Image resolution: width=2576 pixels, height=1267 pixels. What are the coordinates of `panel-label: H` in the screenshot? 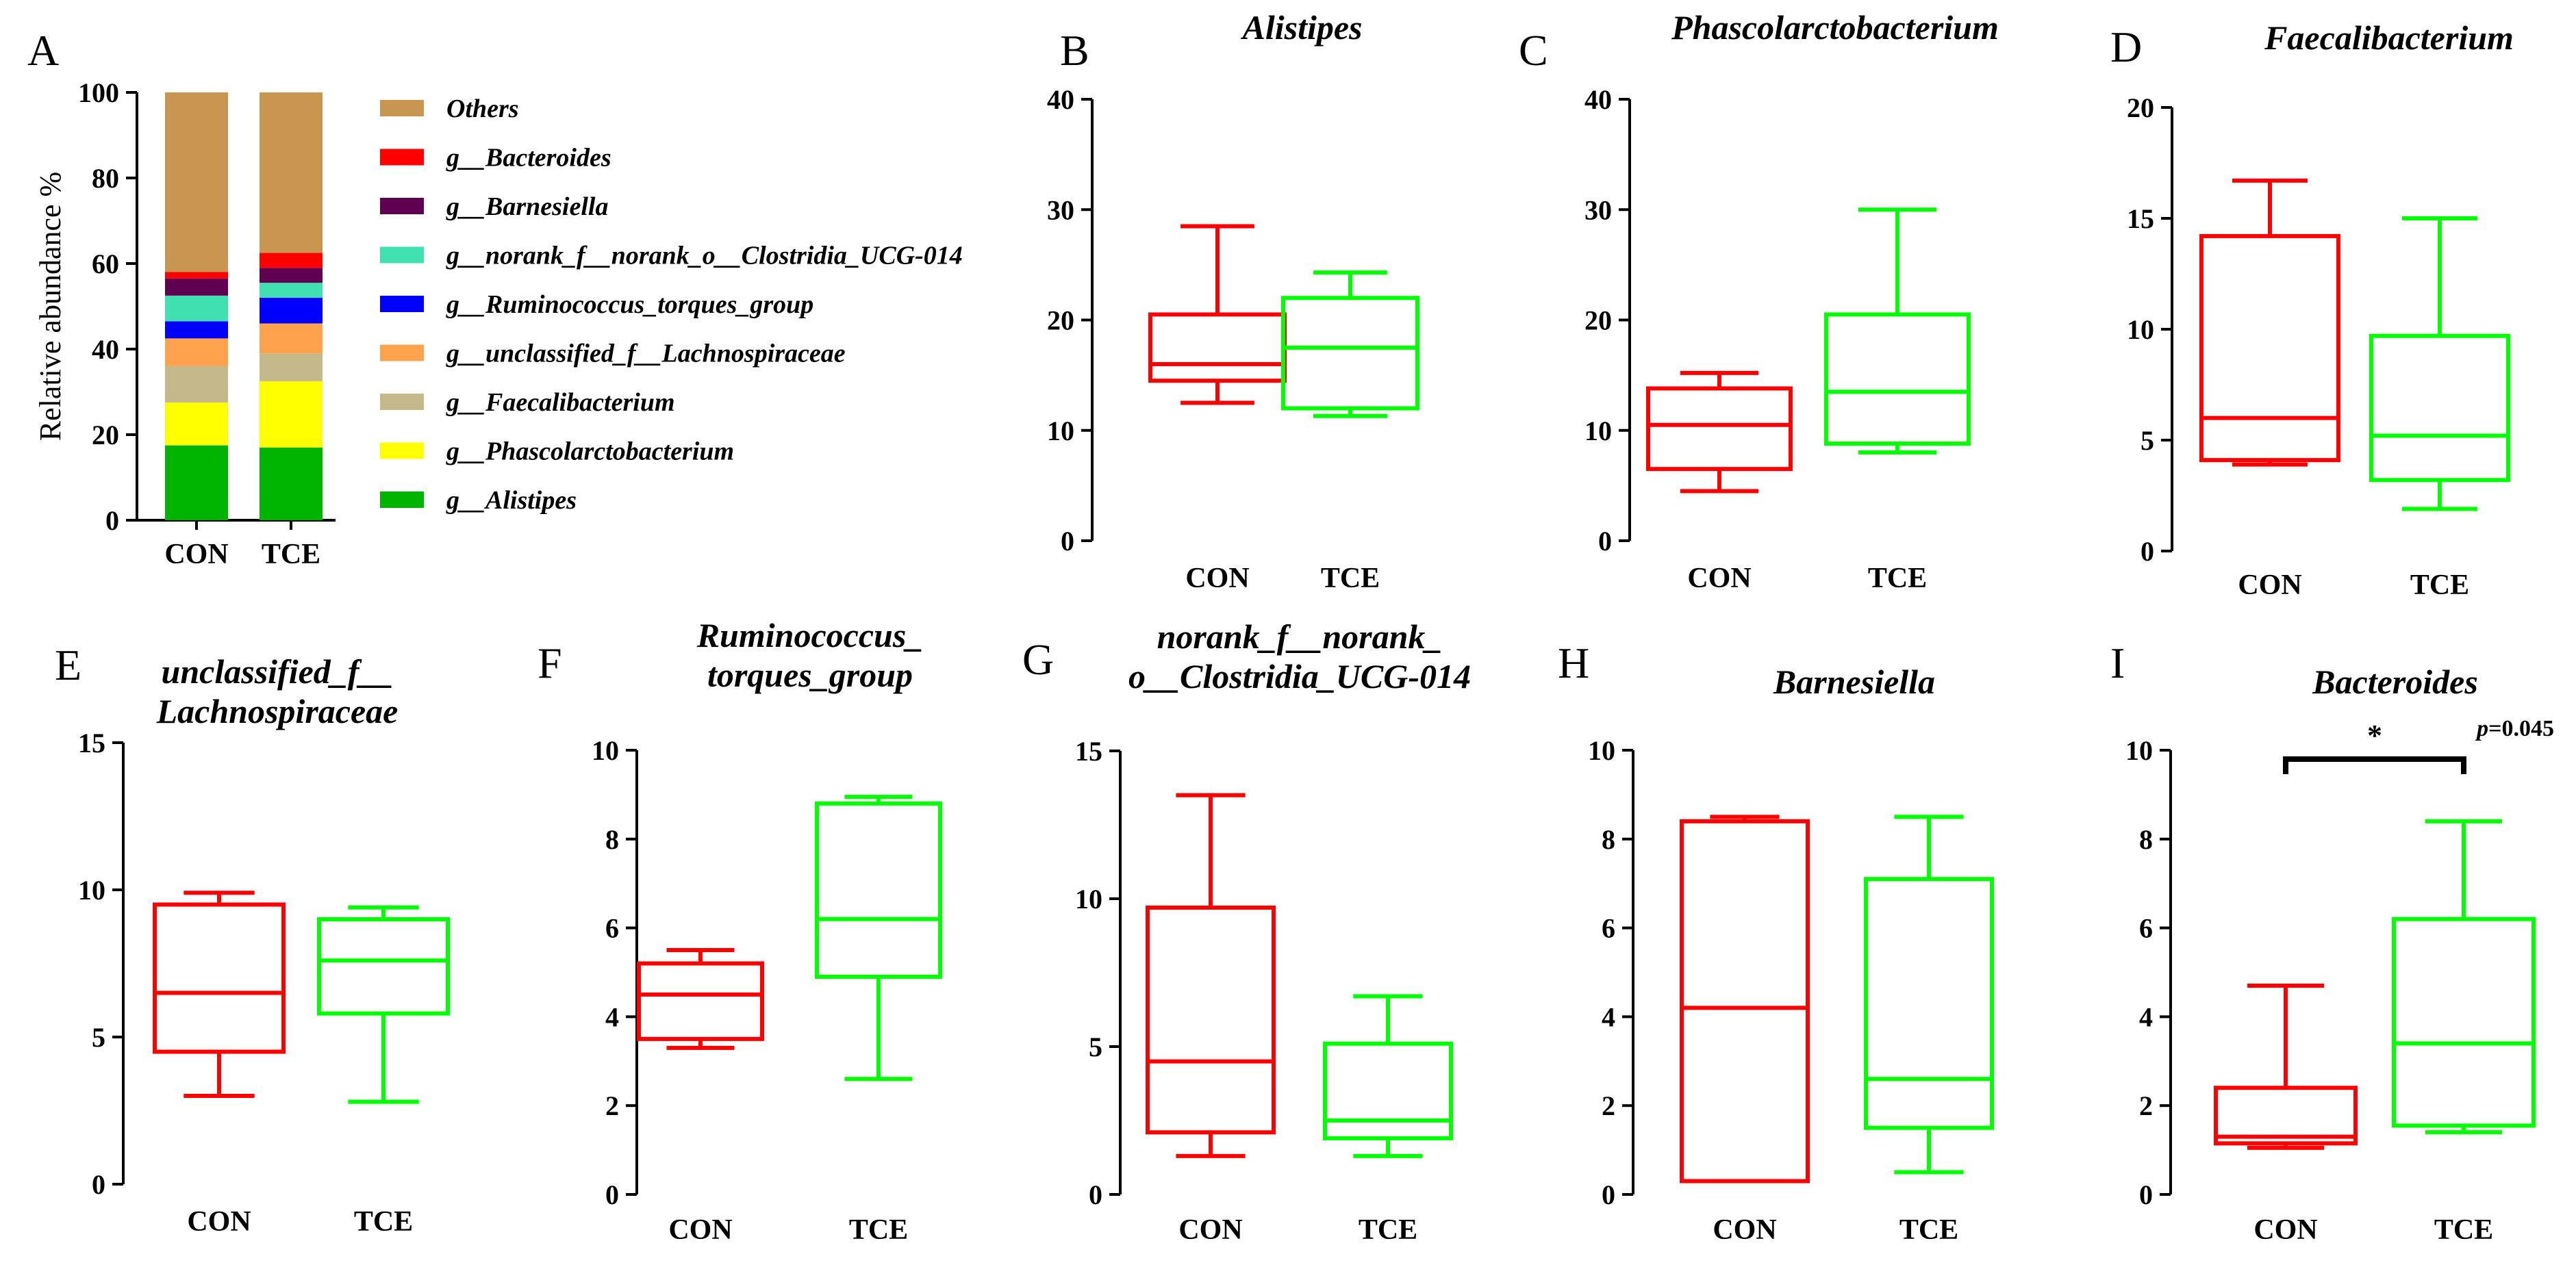 It's located at (1573, 663).